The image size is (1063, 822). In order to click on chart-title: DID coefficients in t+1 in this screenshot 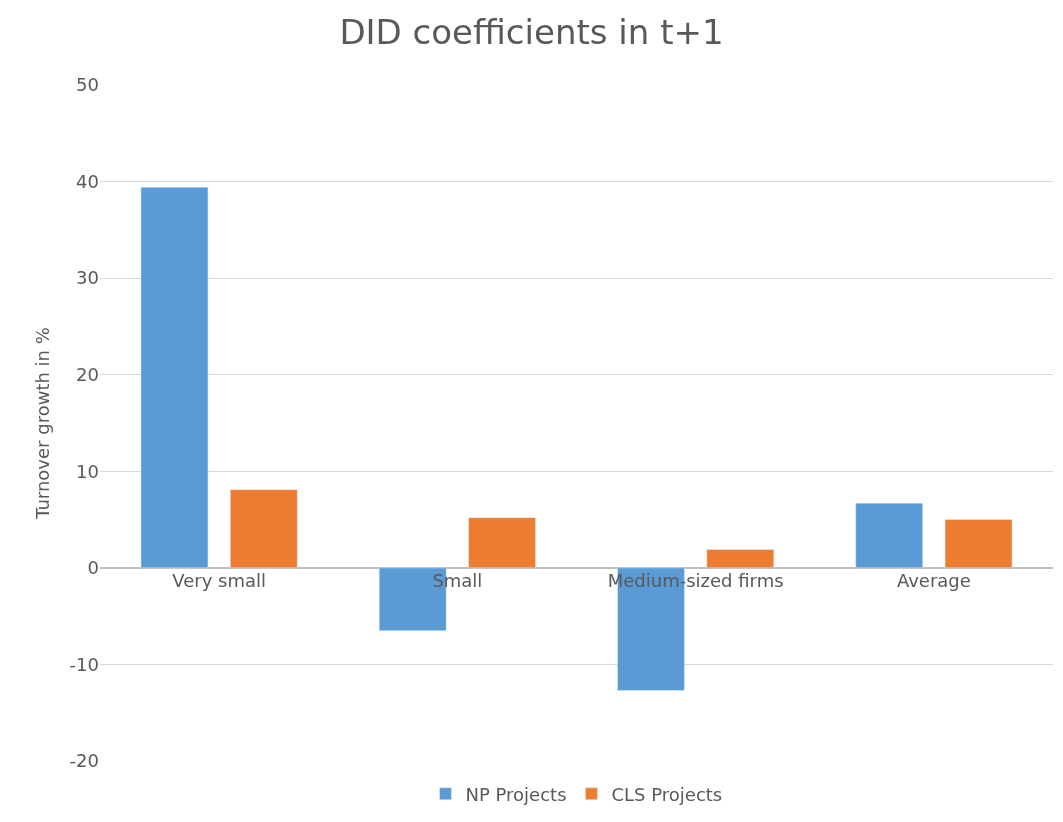, I will do `click(531, 32)`.